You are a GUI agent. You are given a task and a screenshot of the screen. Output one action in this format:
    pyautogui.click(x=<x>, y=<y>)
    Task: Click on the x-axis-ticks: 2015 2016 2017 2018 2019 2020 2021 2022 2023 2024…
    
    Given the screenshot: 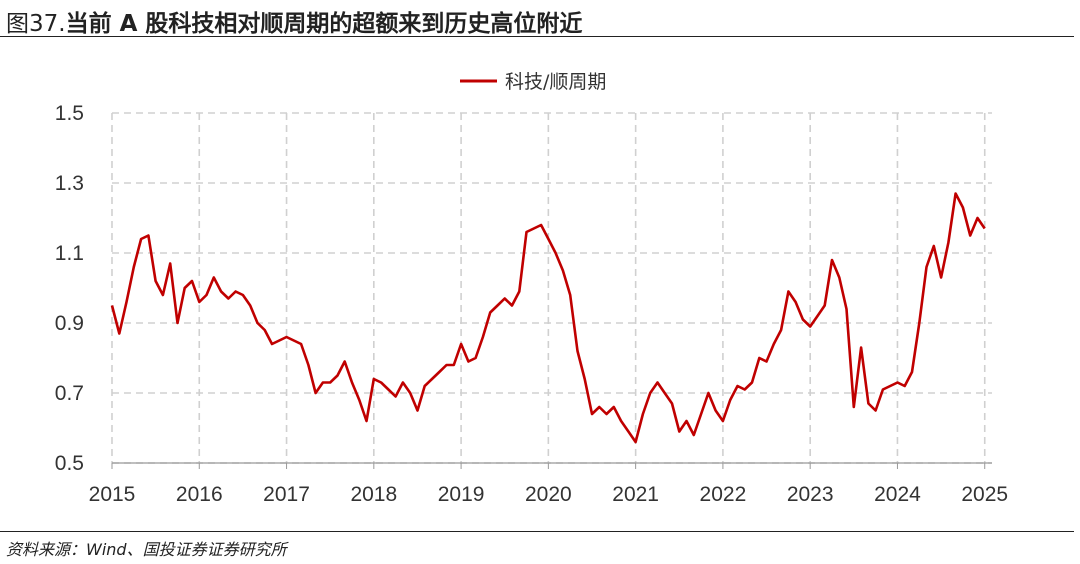 What is the action you would take?
    pyautogui.click(x=548, y=484)
    